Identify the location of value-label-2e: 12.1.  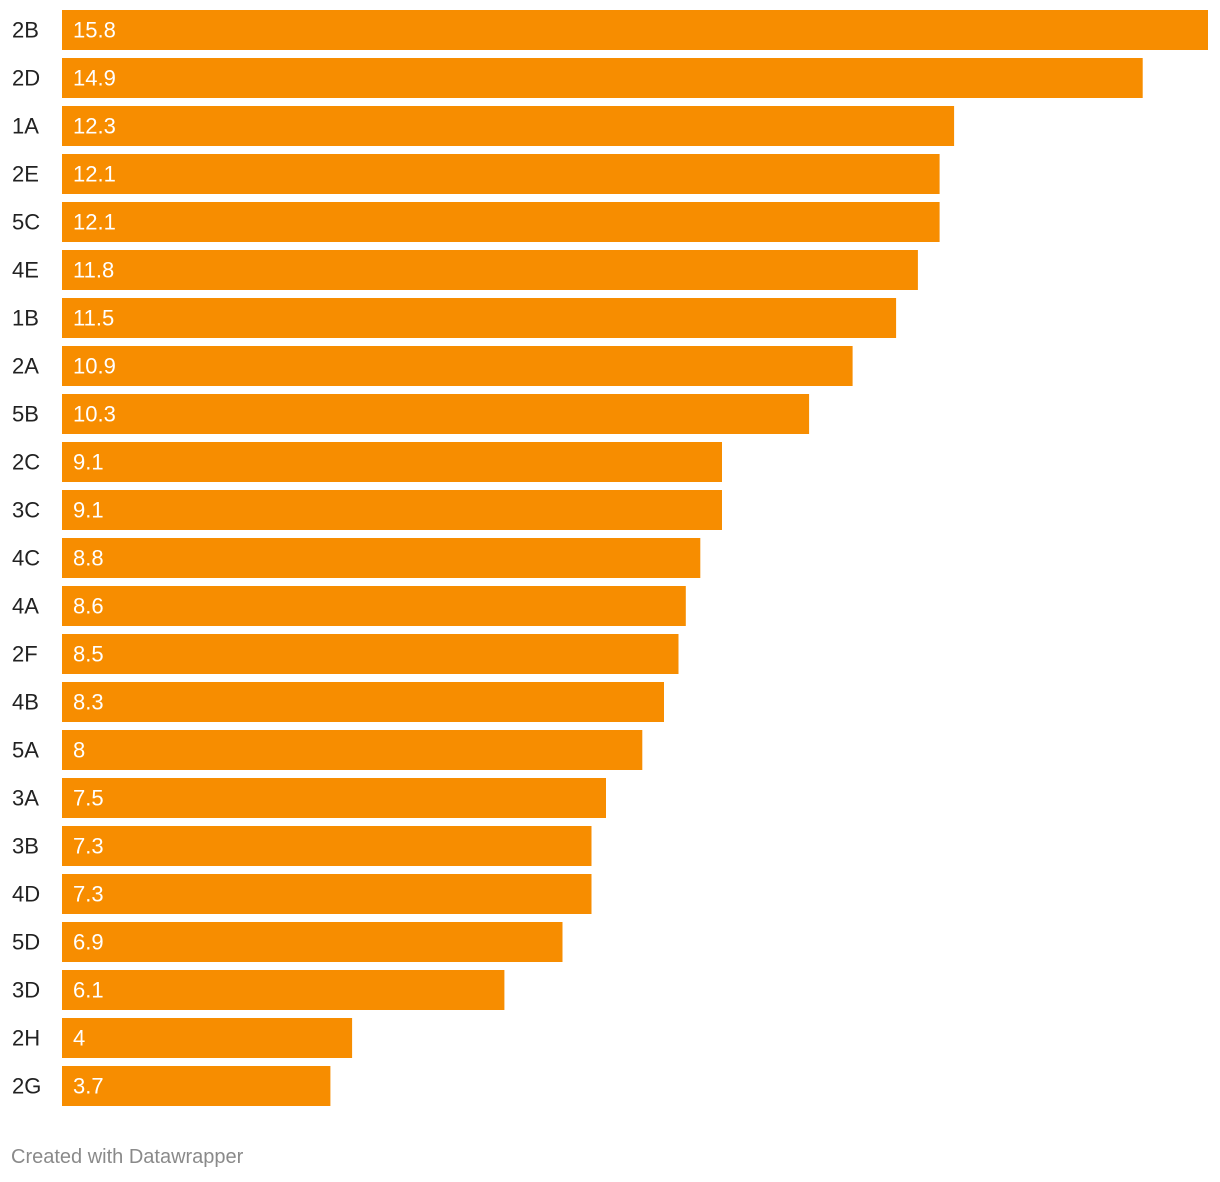
(94, 174).